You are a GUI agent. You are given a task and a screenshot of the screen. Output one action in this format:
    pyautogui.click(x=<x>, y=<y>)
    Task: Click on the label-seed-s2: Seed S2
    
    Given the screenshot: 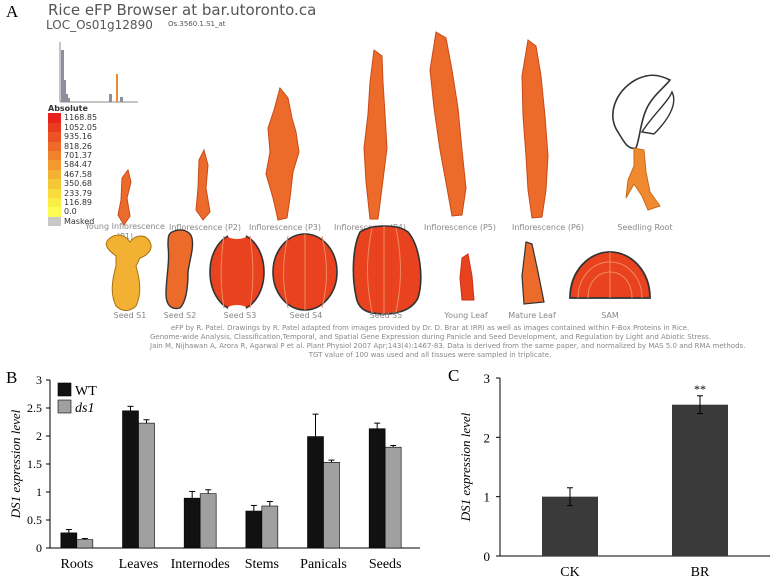 What is the action you would take?
    pyautogui.click(x=180, y=315)
    